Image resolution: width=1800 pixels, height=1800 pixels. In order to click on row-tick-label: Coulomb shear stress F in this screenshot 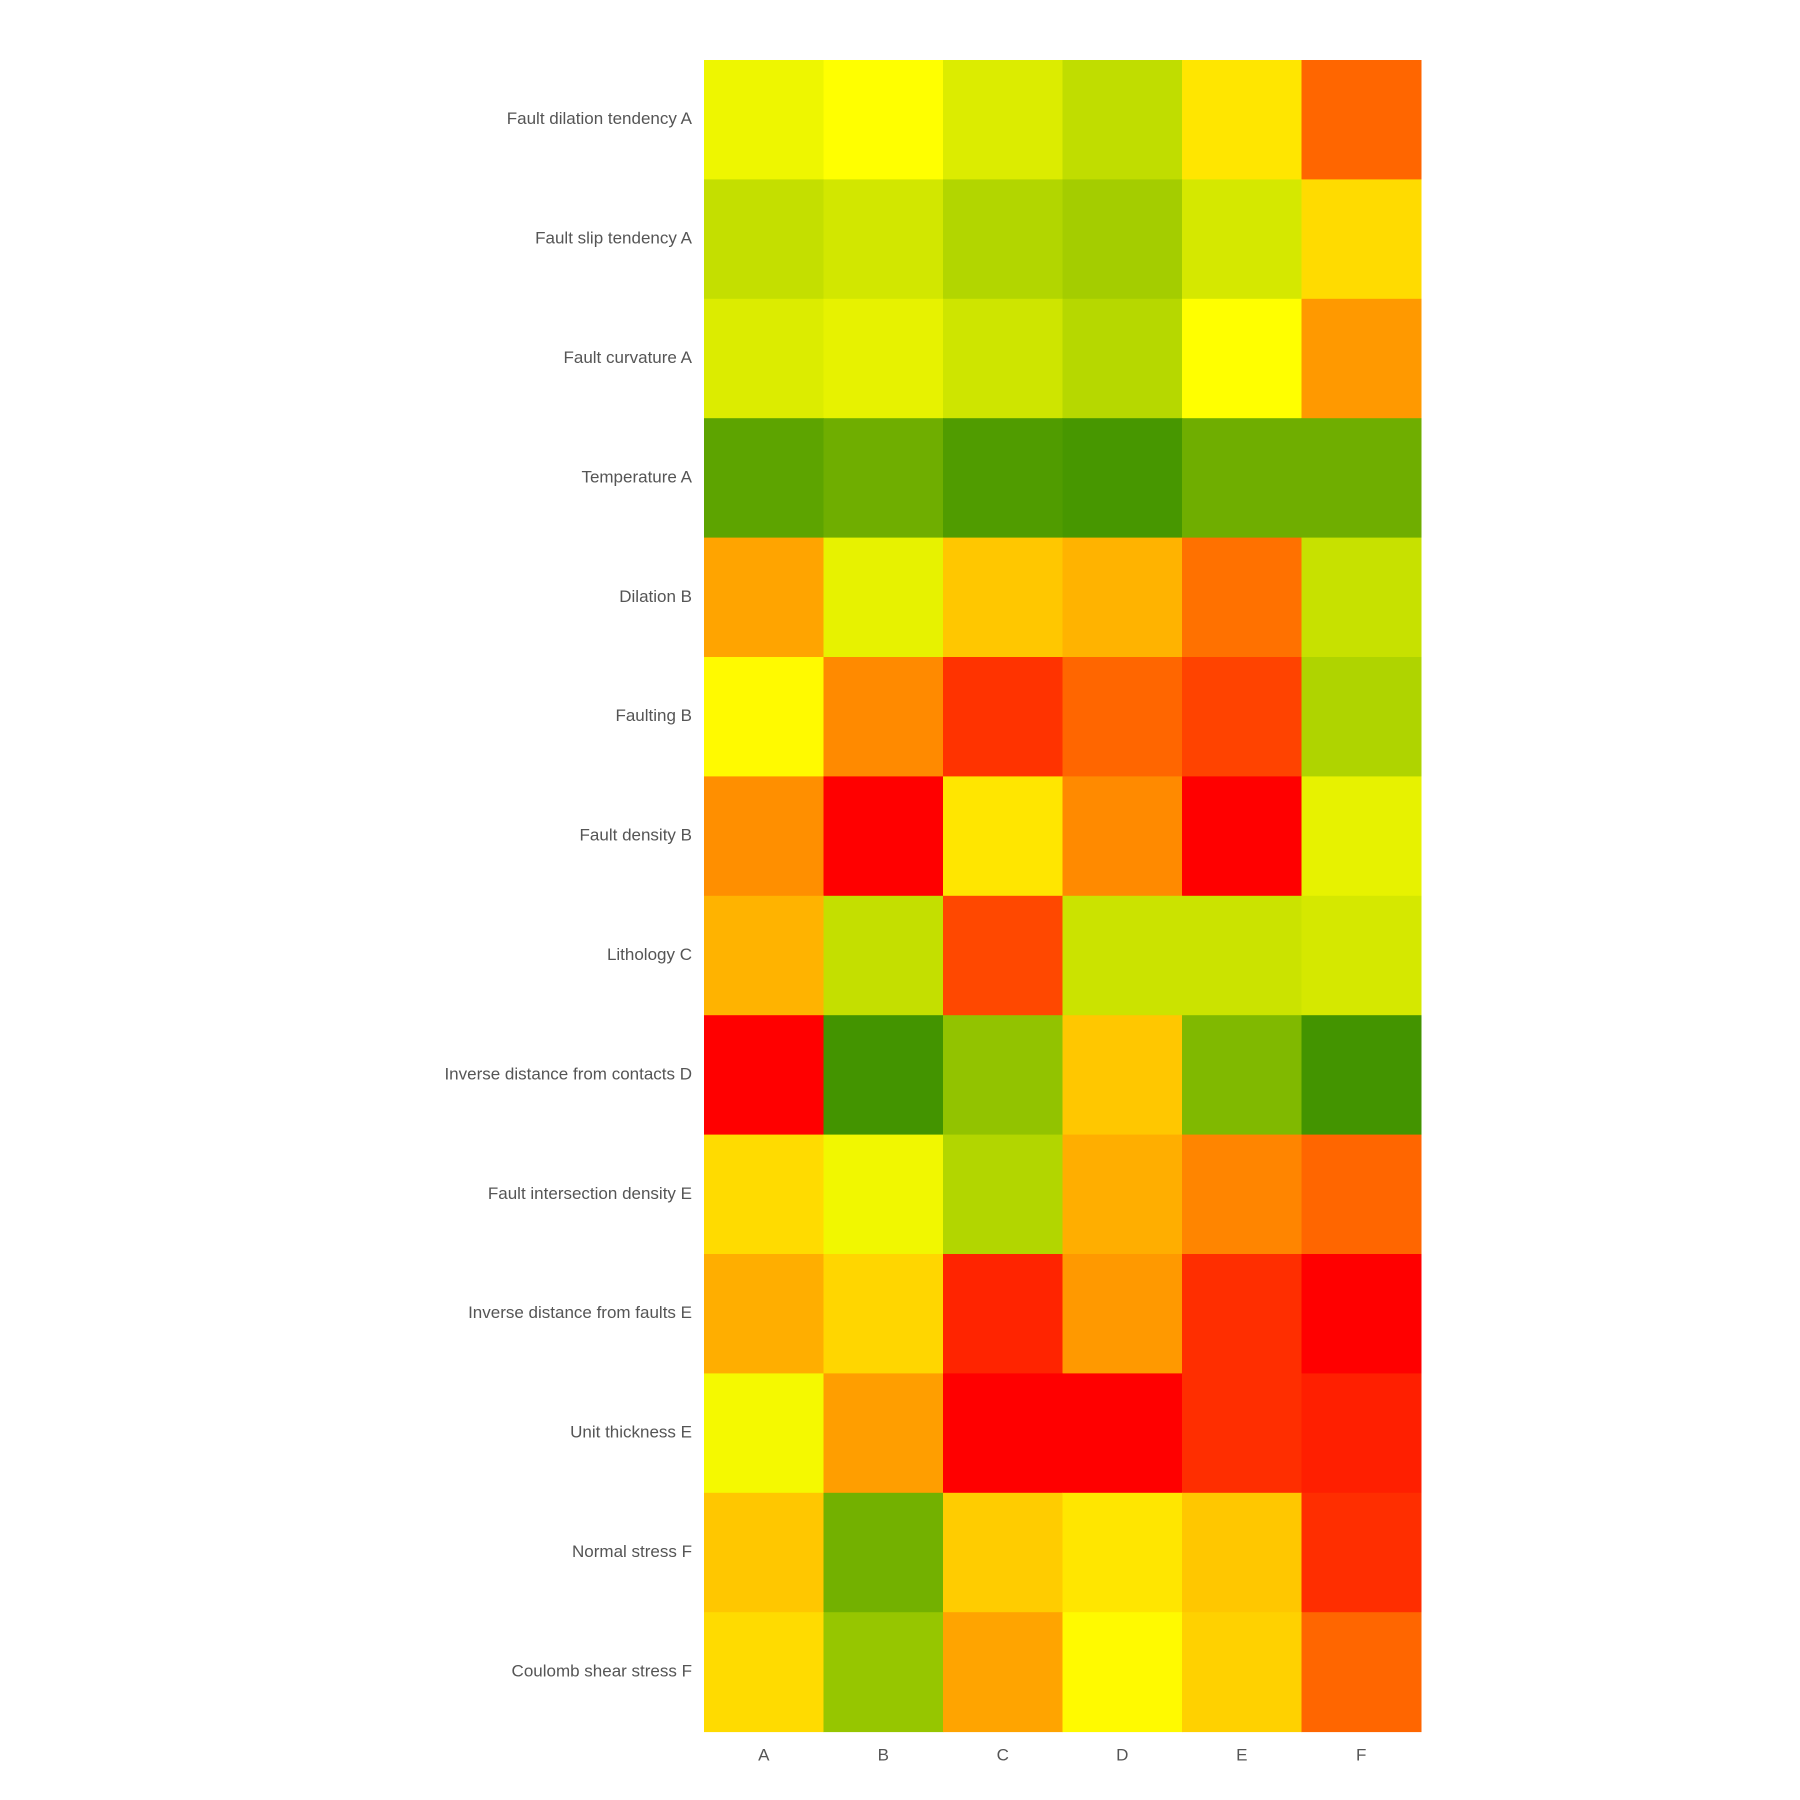, I will do `click(602, 1670)`.